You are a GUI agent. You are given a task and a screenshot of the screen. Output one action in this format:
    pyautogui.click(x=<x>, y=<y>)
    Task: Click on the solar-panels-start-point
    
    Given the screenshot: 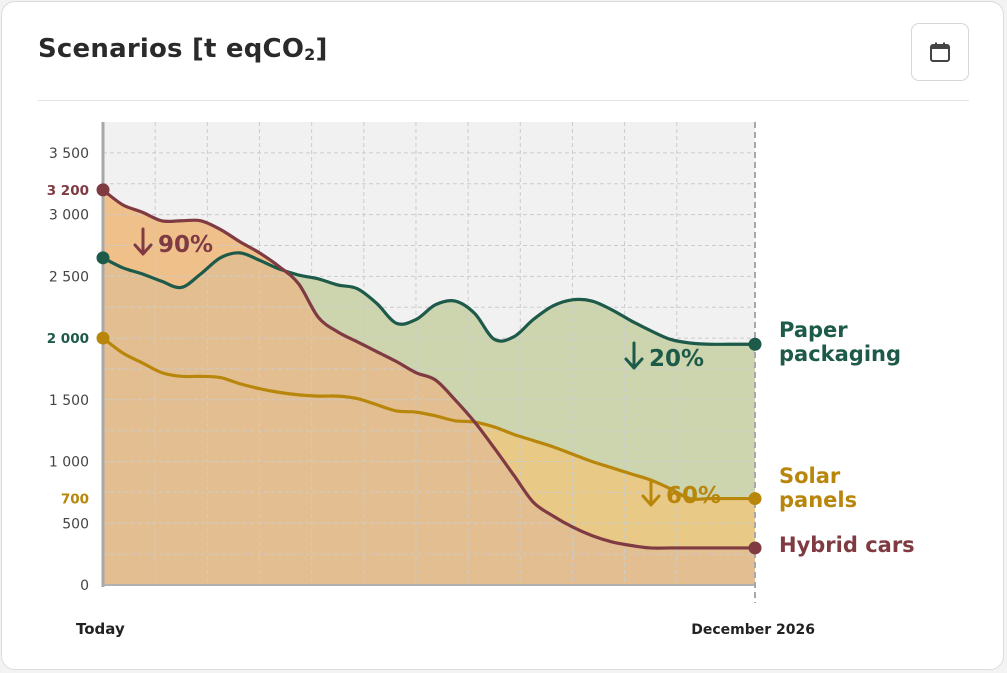 What is the action you would take?
    pyautogui.click(x=103, y=338)
    